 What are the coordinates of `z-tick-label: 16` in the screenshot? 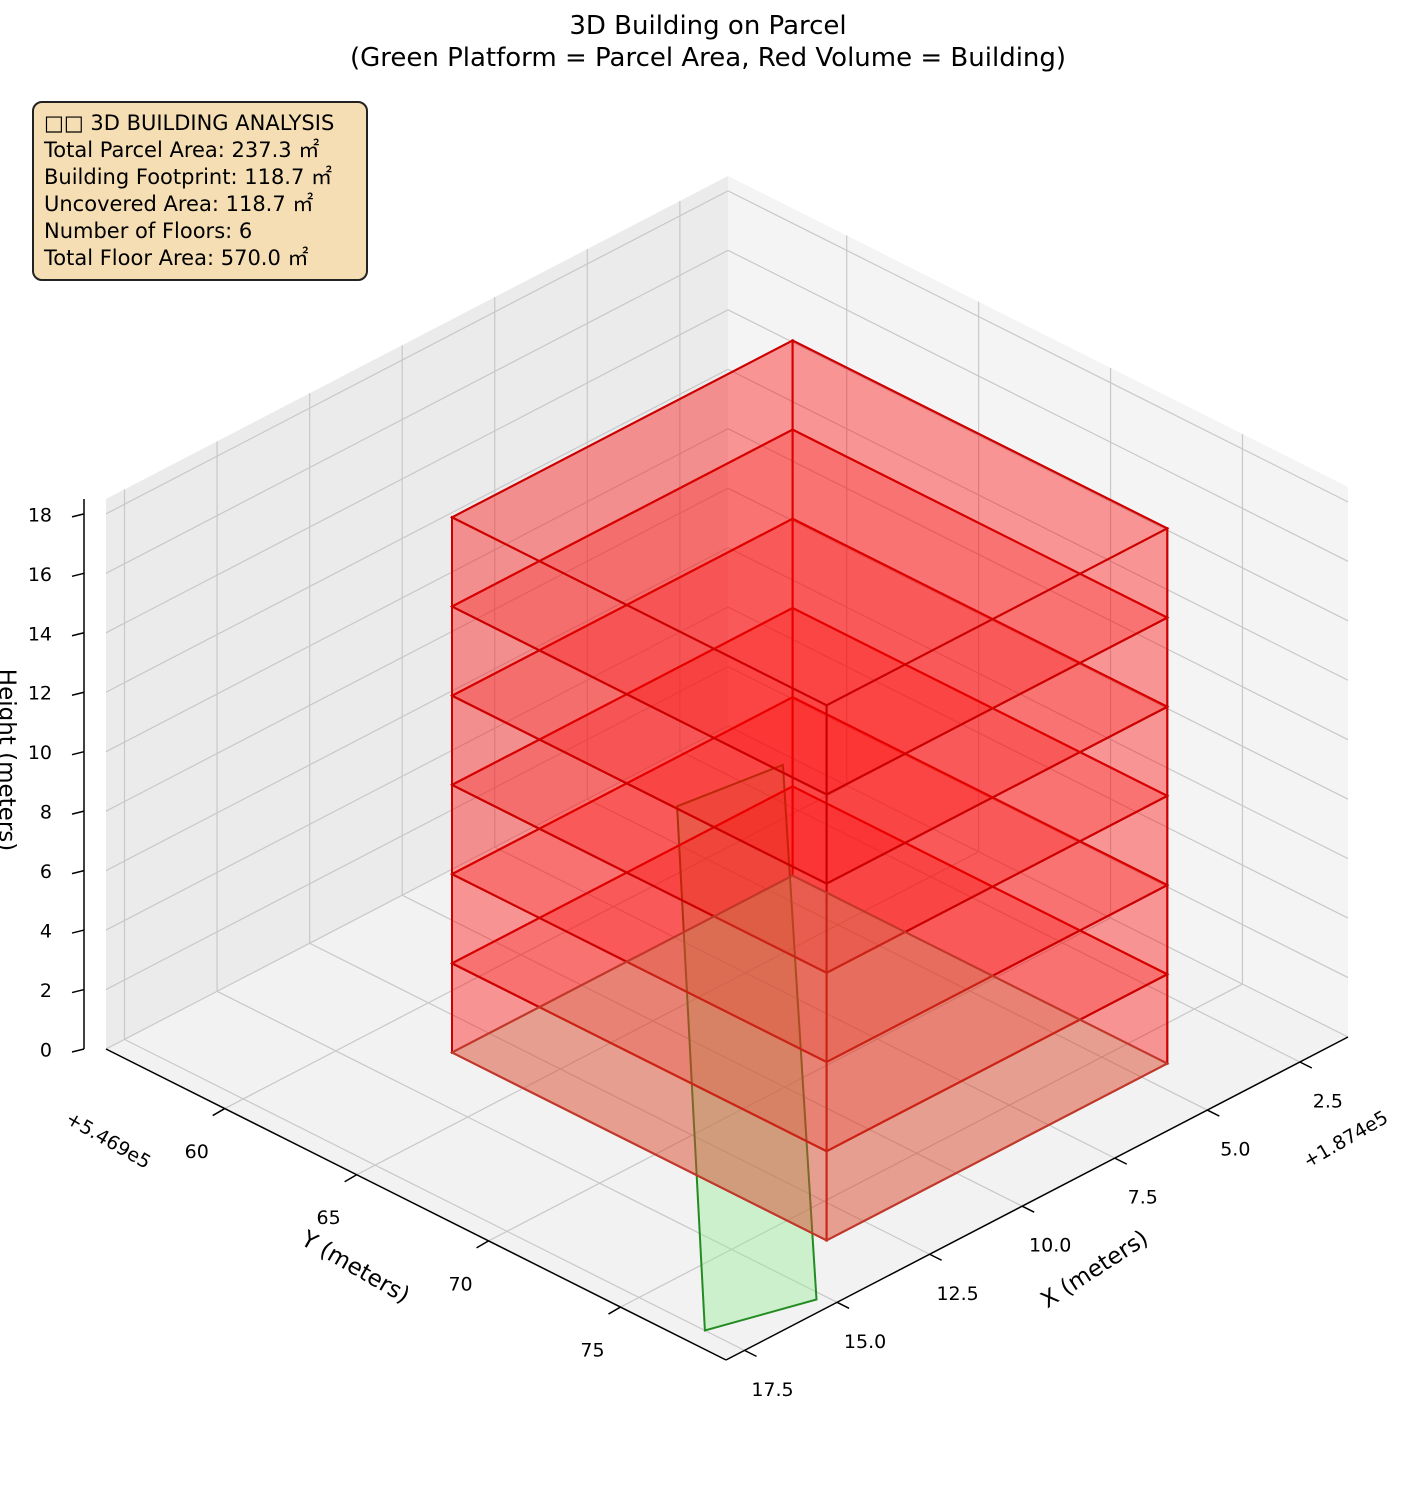 It's located at (40, 575).